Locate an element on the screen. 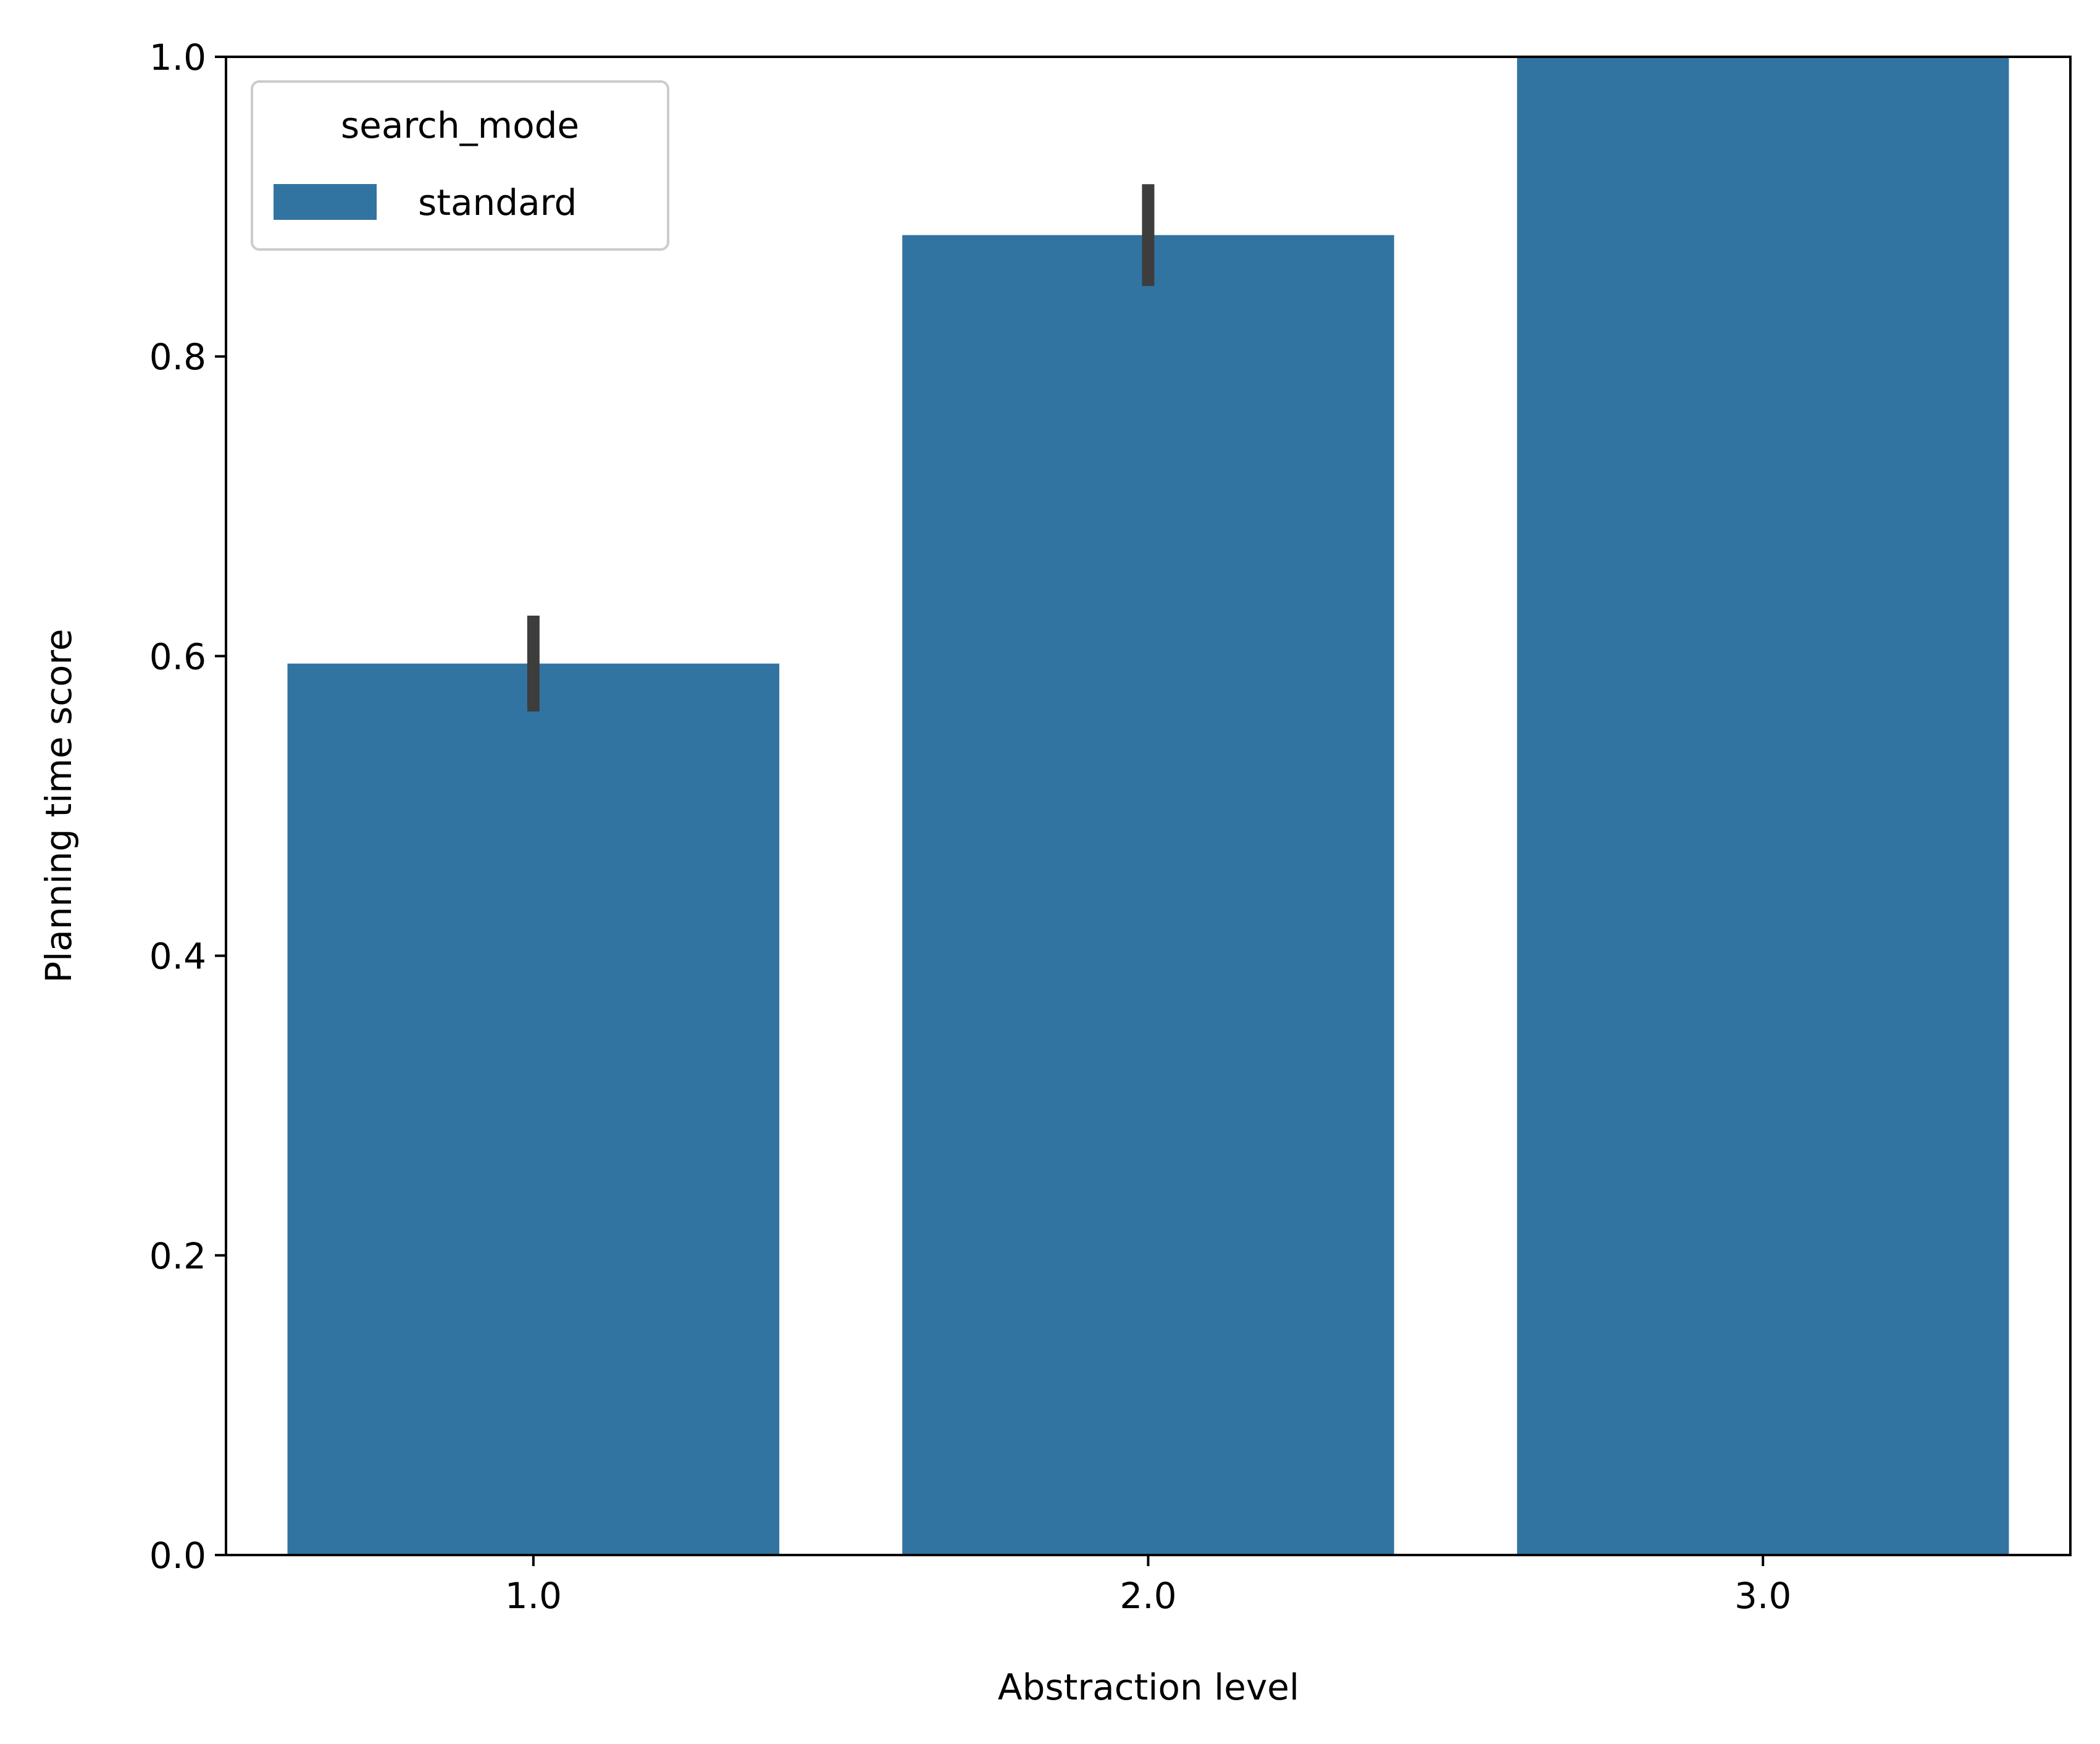 The height and width of the screenshot is (1744, 2100). x-axis-title: Abstraction level is located at coordinates (1148, 1687).